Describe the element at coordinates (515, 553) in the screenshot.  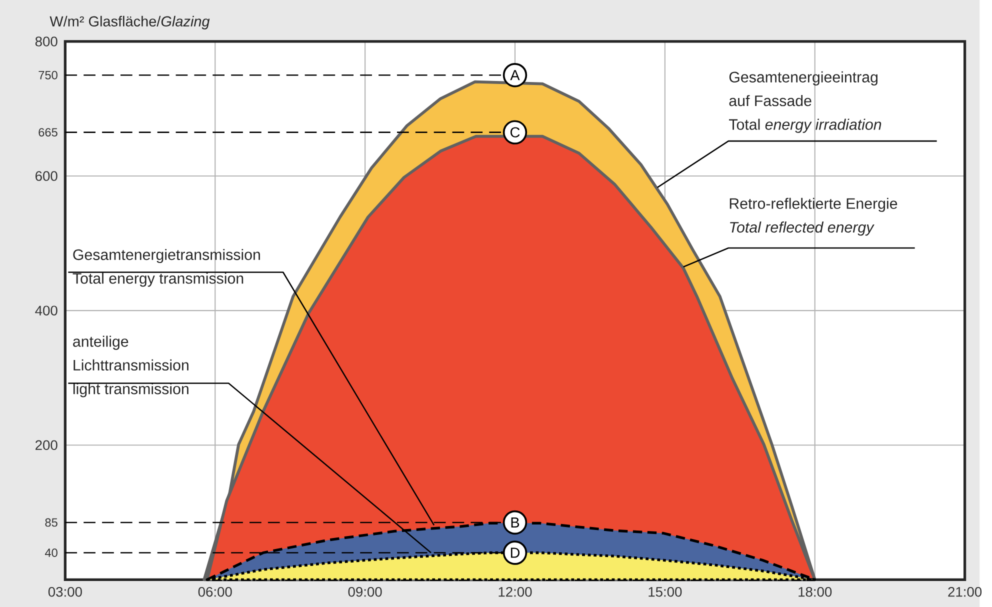
I see `annotation: D` at that location.